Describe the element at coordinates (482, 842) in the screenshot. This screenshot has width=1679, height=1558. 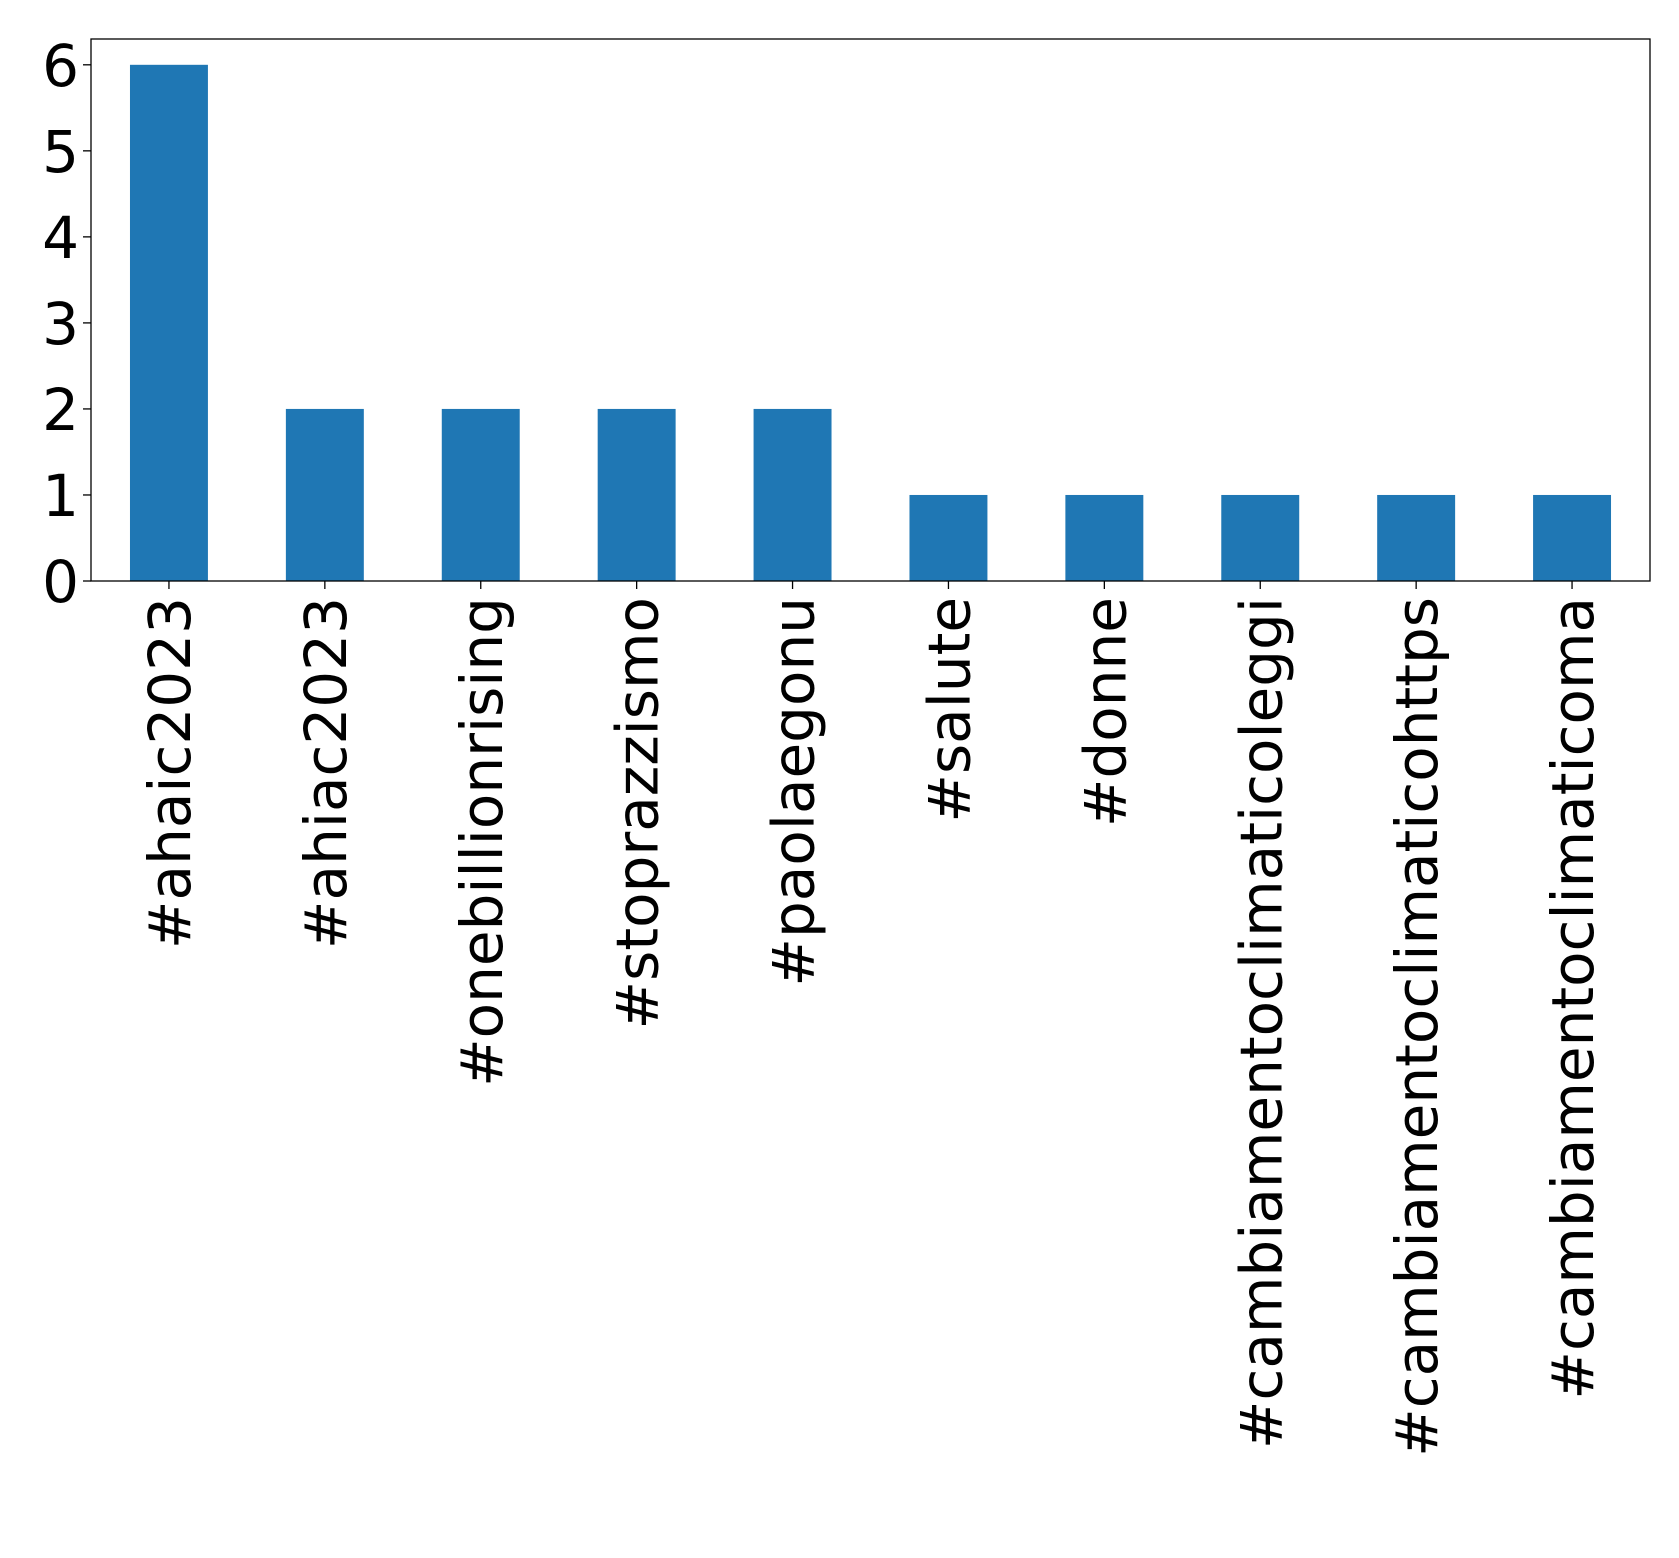
I see `x-tick-label: #onebillionrising` at that location.